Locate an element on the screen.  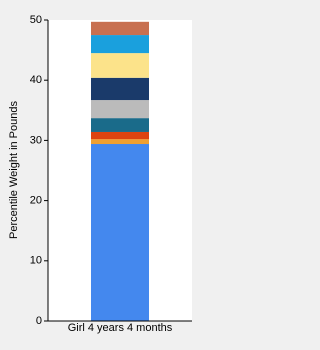
y-axis-label: Percentile Weight in Pounds is located at coordinates (14, 170).